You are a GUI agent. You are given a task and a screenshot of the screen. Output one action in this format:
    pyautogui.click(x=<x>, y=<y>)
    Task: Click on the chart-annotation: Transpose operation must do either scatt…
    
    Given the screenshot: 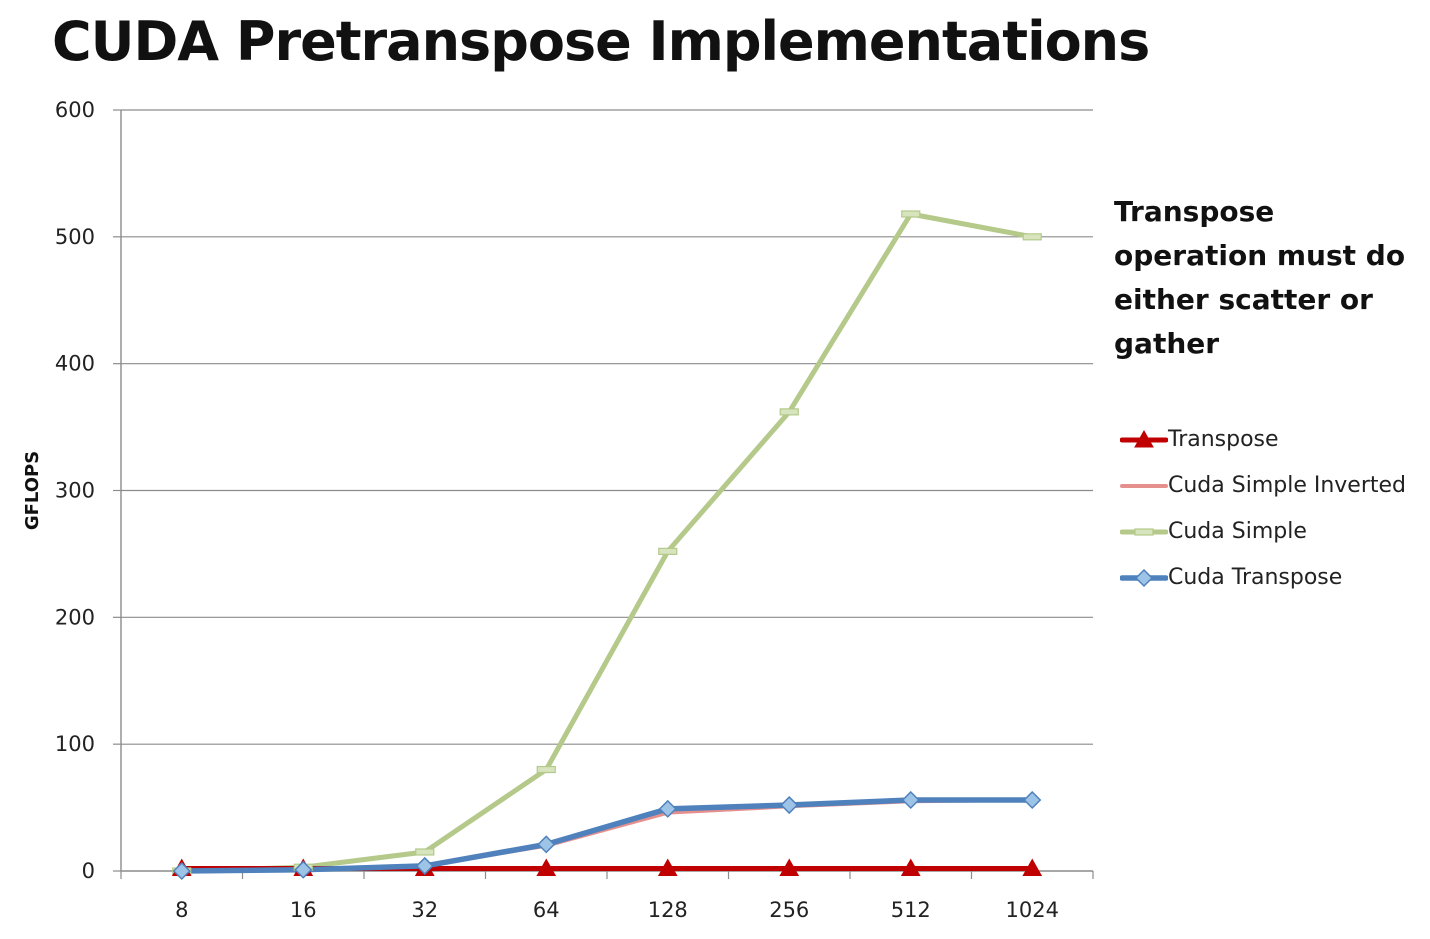 What is the action you would take?
    pyautogui.click(x=1260, y=277)
    